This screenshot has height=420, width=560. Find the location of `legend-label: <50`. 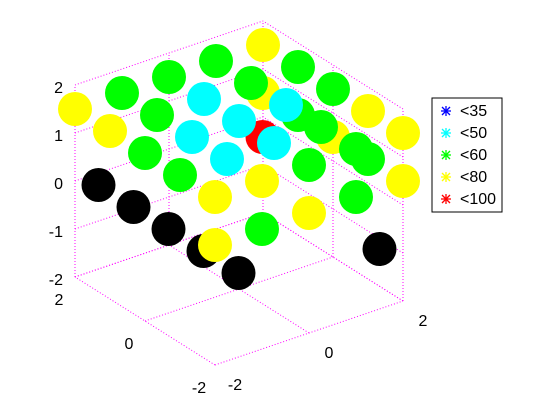

legend-label: <50 is located at coordinates (473, 133).